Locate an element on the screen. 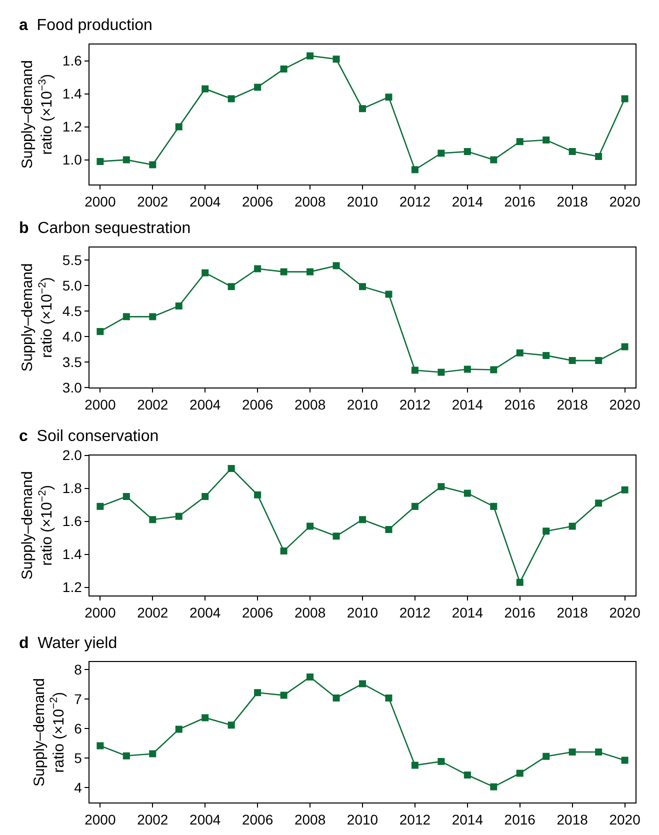  y-tick-label: 2.0 is located at coordinates (72, 455).